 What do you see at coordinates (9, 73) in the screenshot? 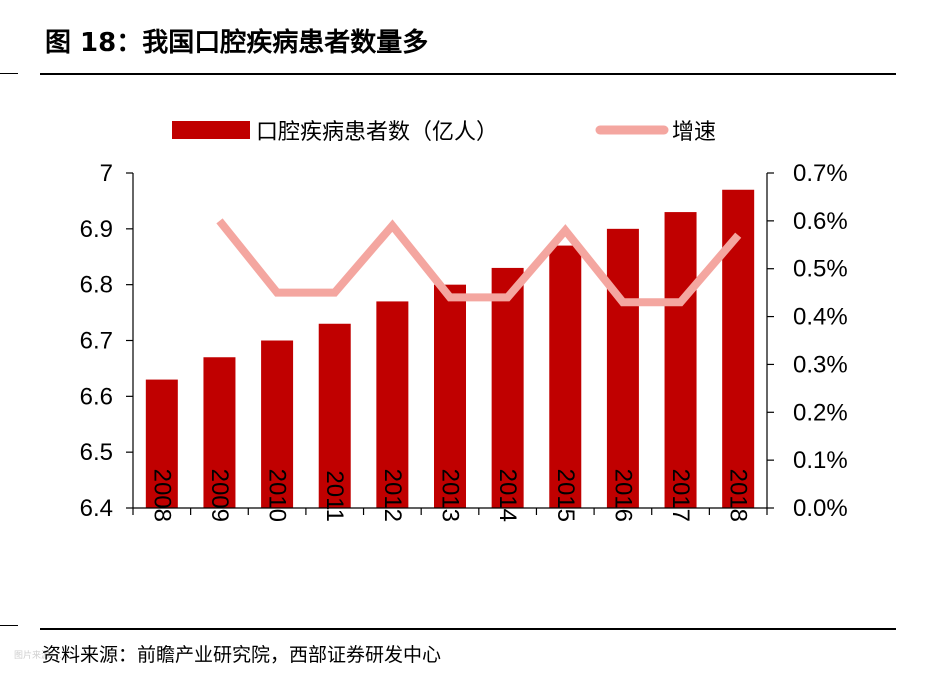
I see `side-mark-top` at bounding box center [9, 73].